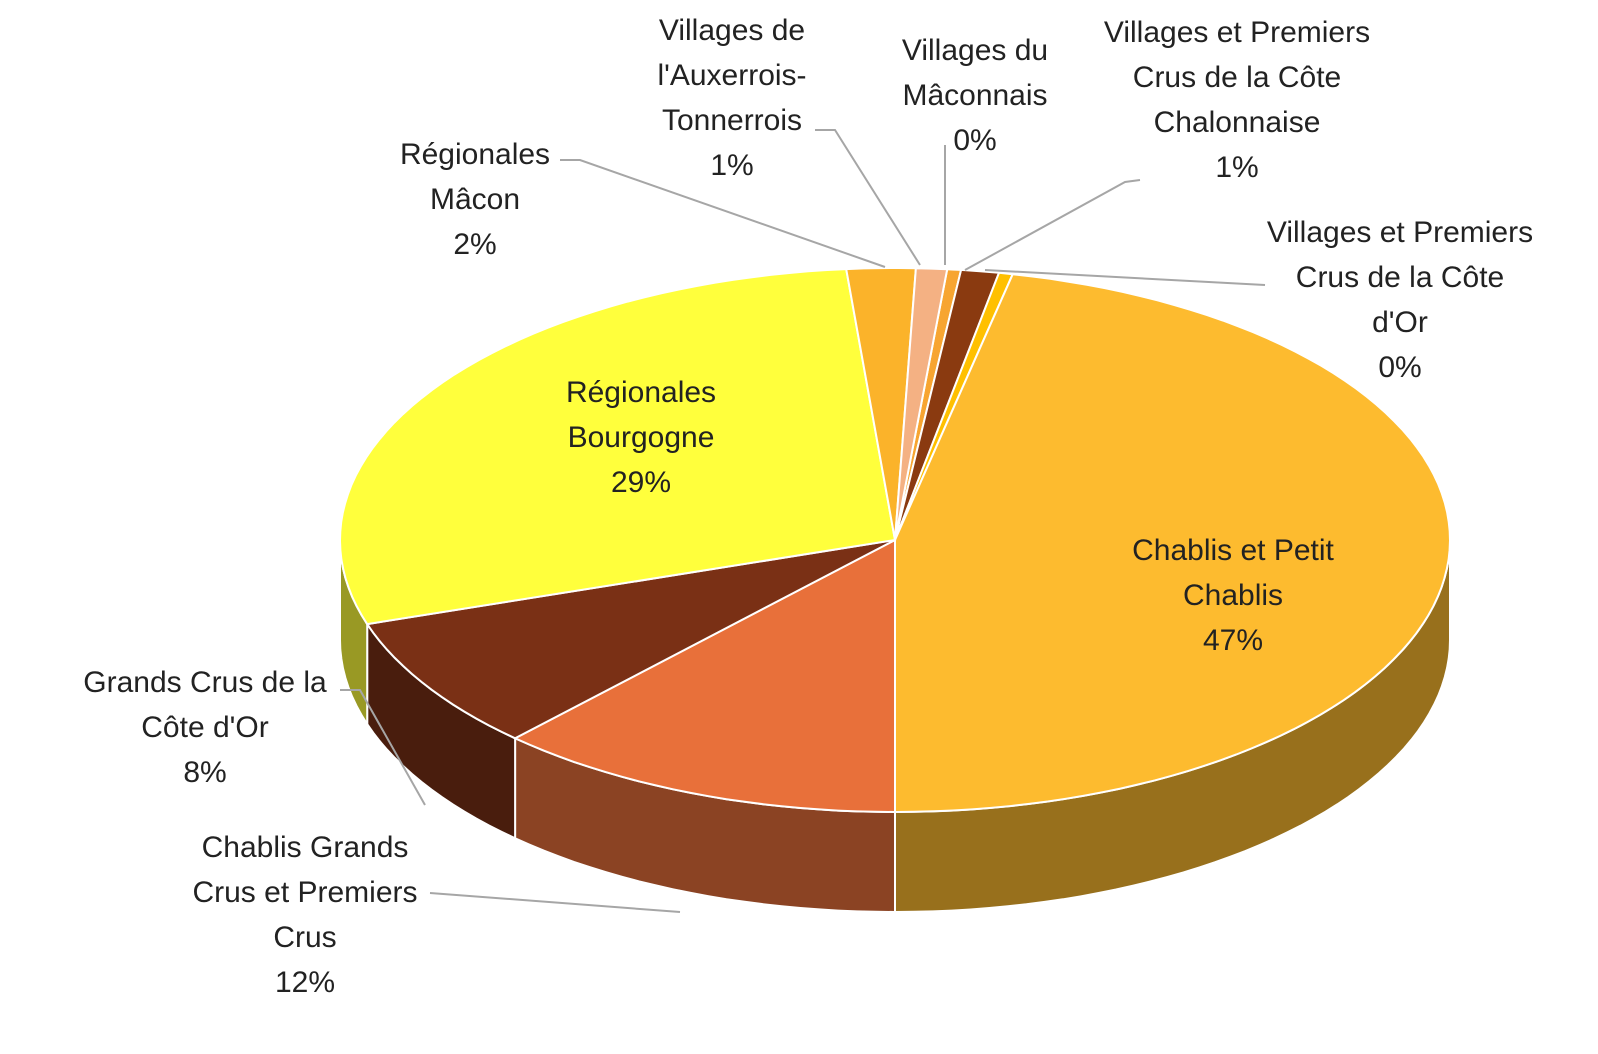 The image size is (1598, 1054). I want to click on data-label: Chablis et Petit Chablis 47%, so click(1233, 595).